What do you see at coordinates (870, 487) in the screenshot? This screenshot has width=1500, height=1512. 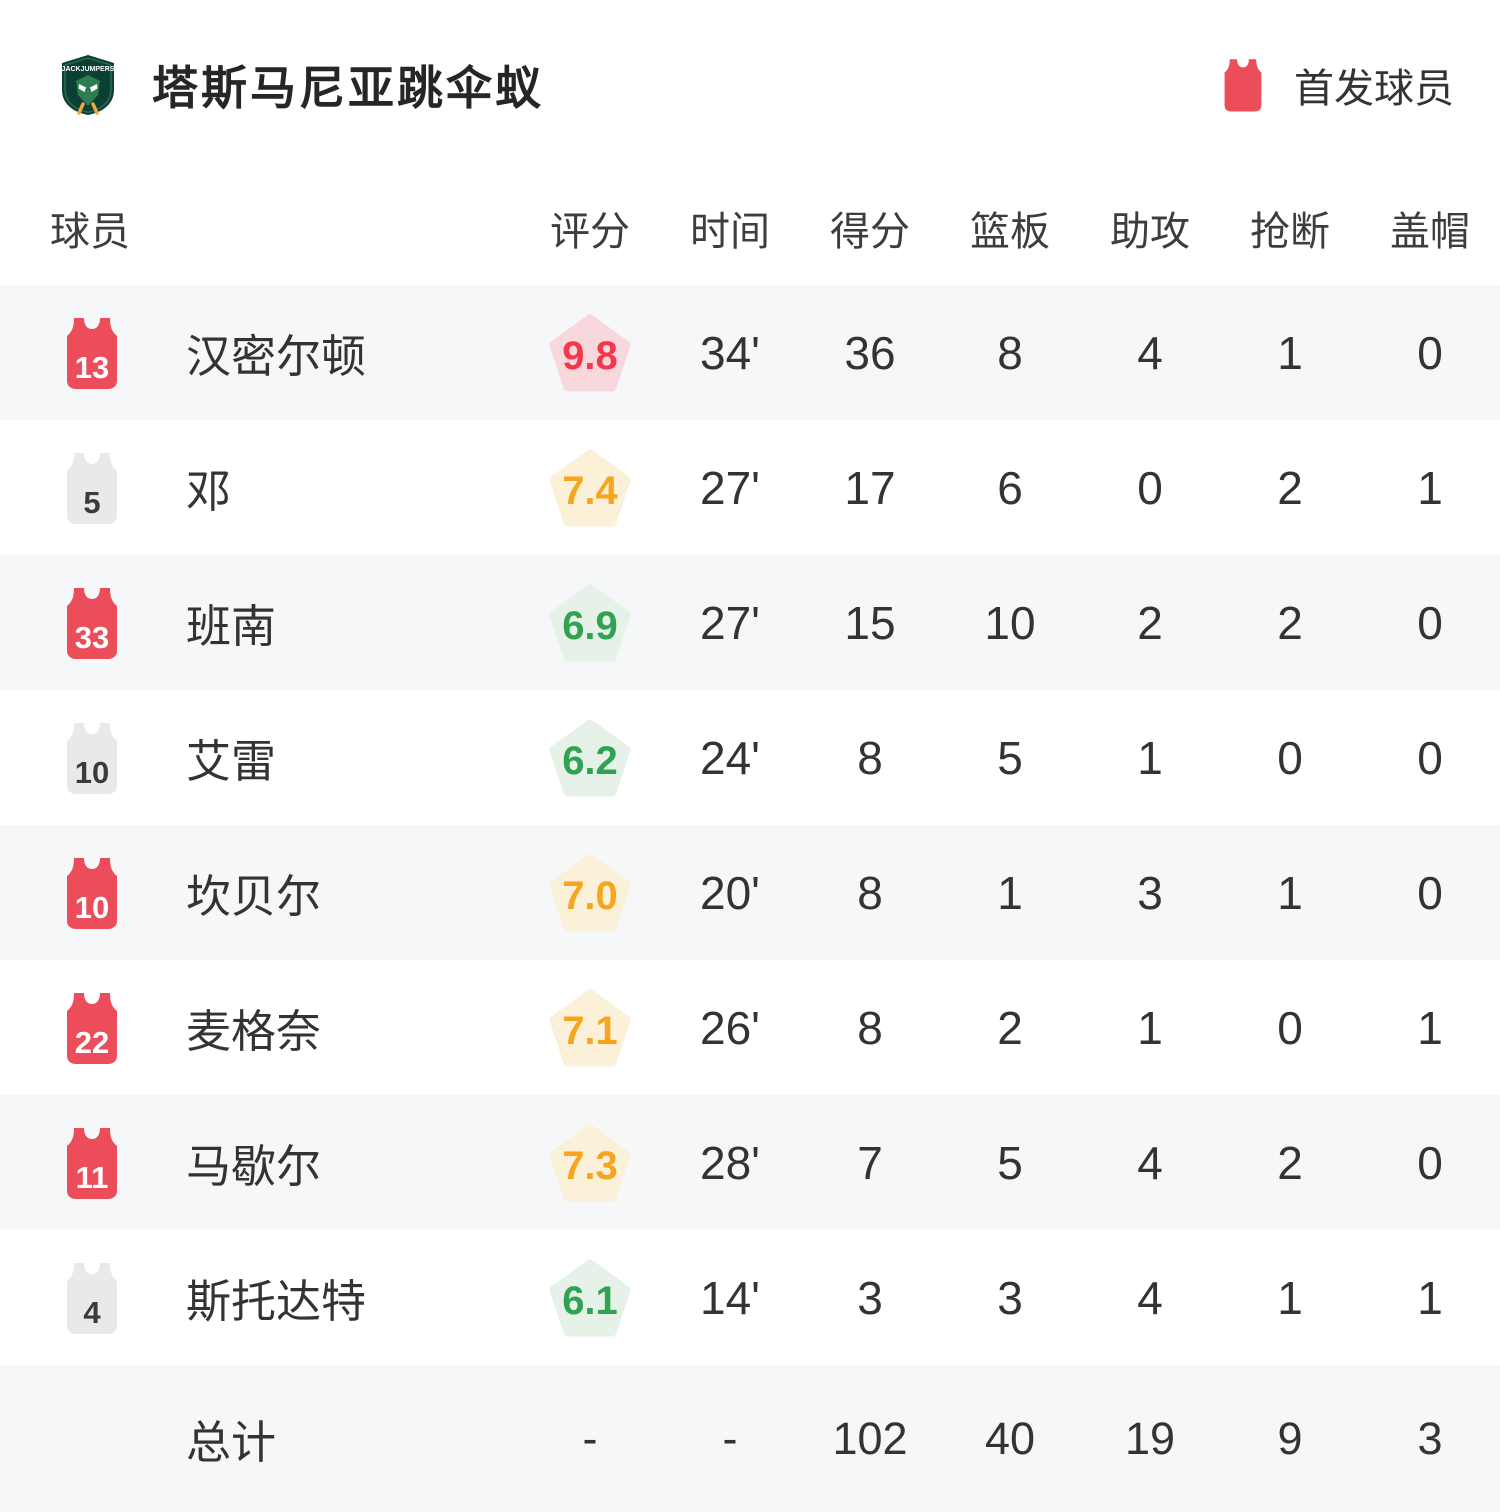 I see `stat-points: 17` at bounding box center [870, 487].